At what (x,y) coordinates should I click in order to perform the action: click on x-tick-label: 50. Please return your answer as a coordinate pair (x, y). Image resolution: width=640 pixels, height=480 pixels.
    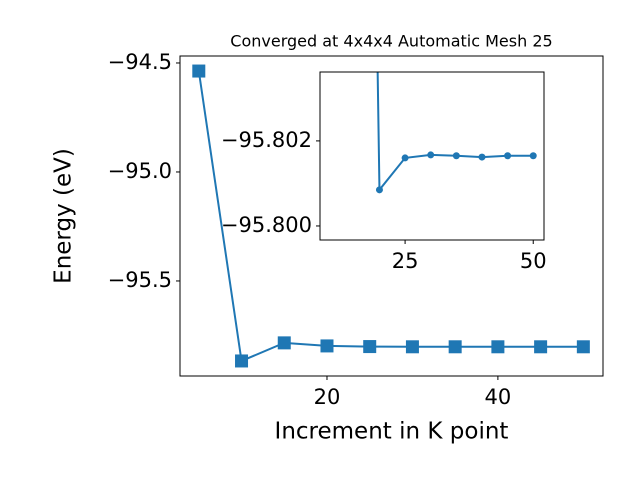
    Looking at the image, I should click on (533, 261).